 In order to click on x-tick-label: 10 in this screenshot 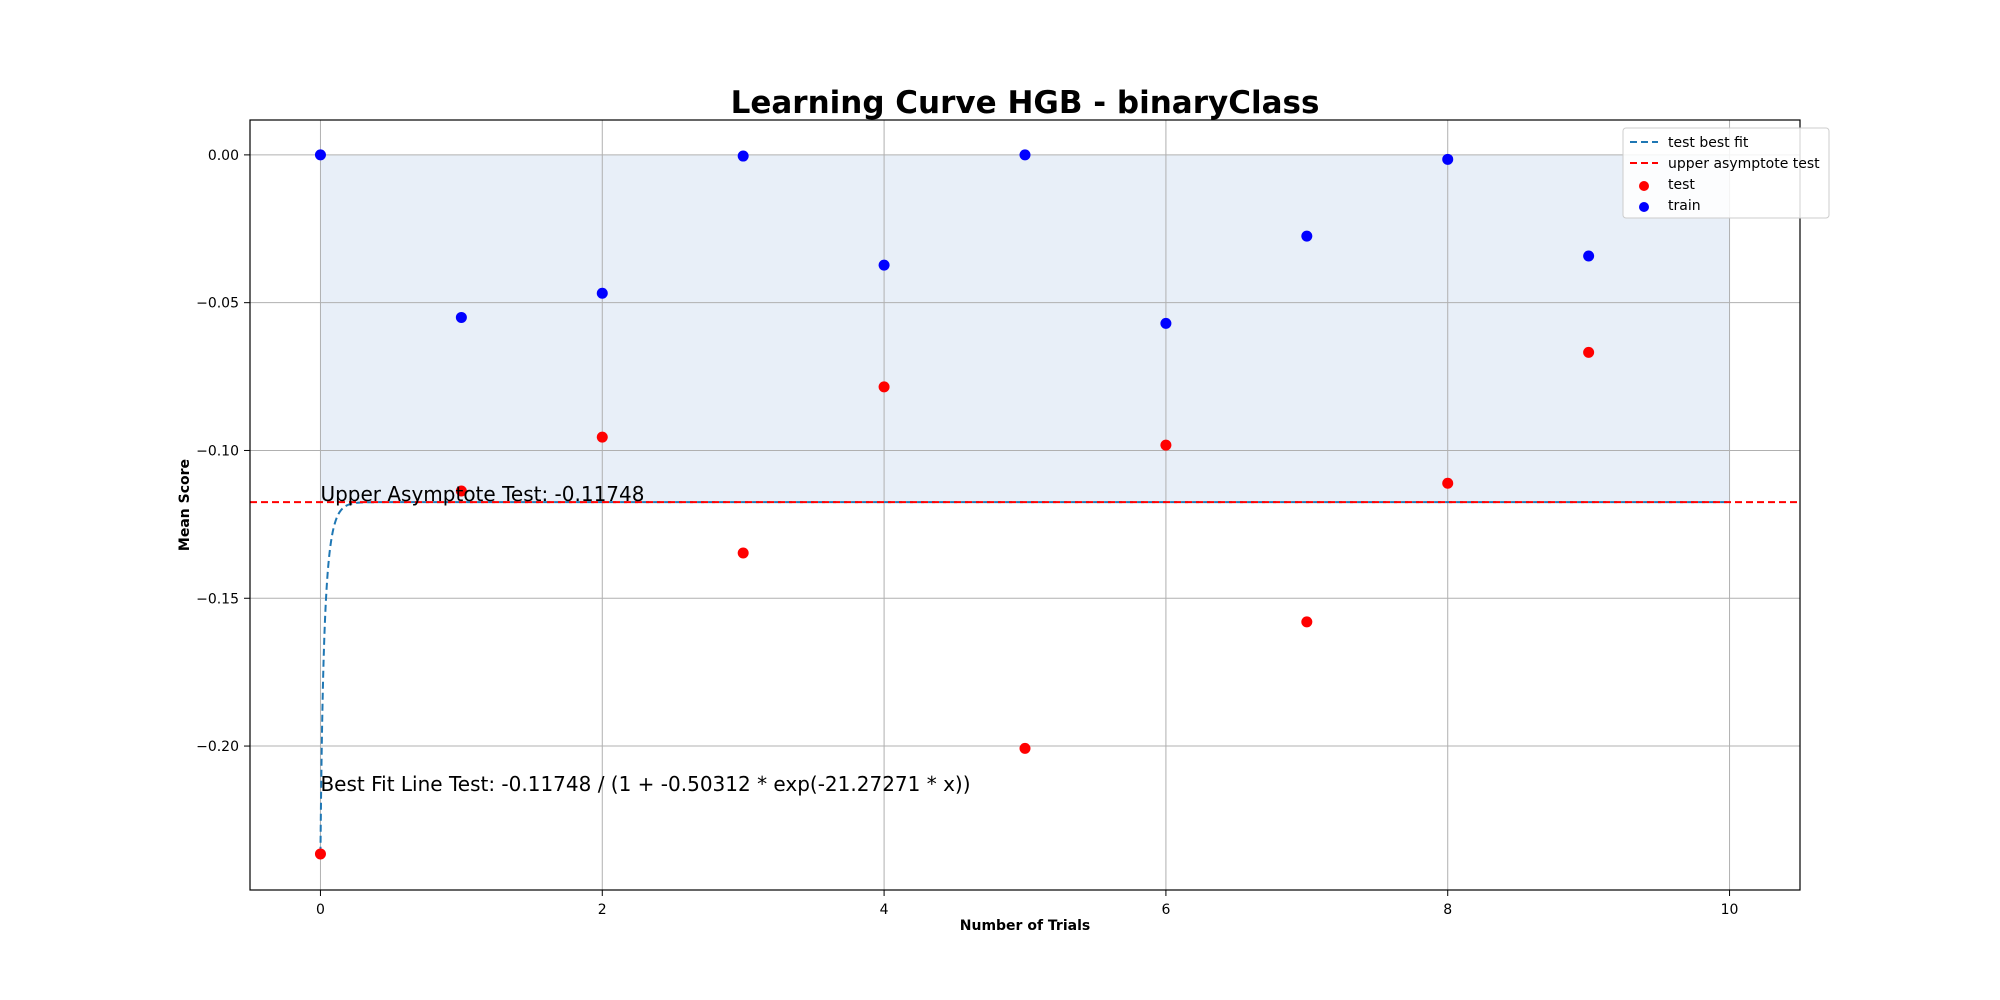, I will do `click(1730, 910)`.